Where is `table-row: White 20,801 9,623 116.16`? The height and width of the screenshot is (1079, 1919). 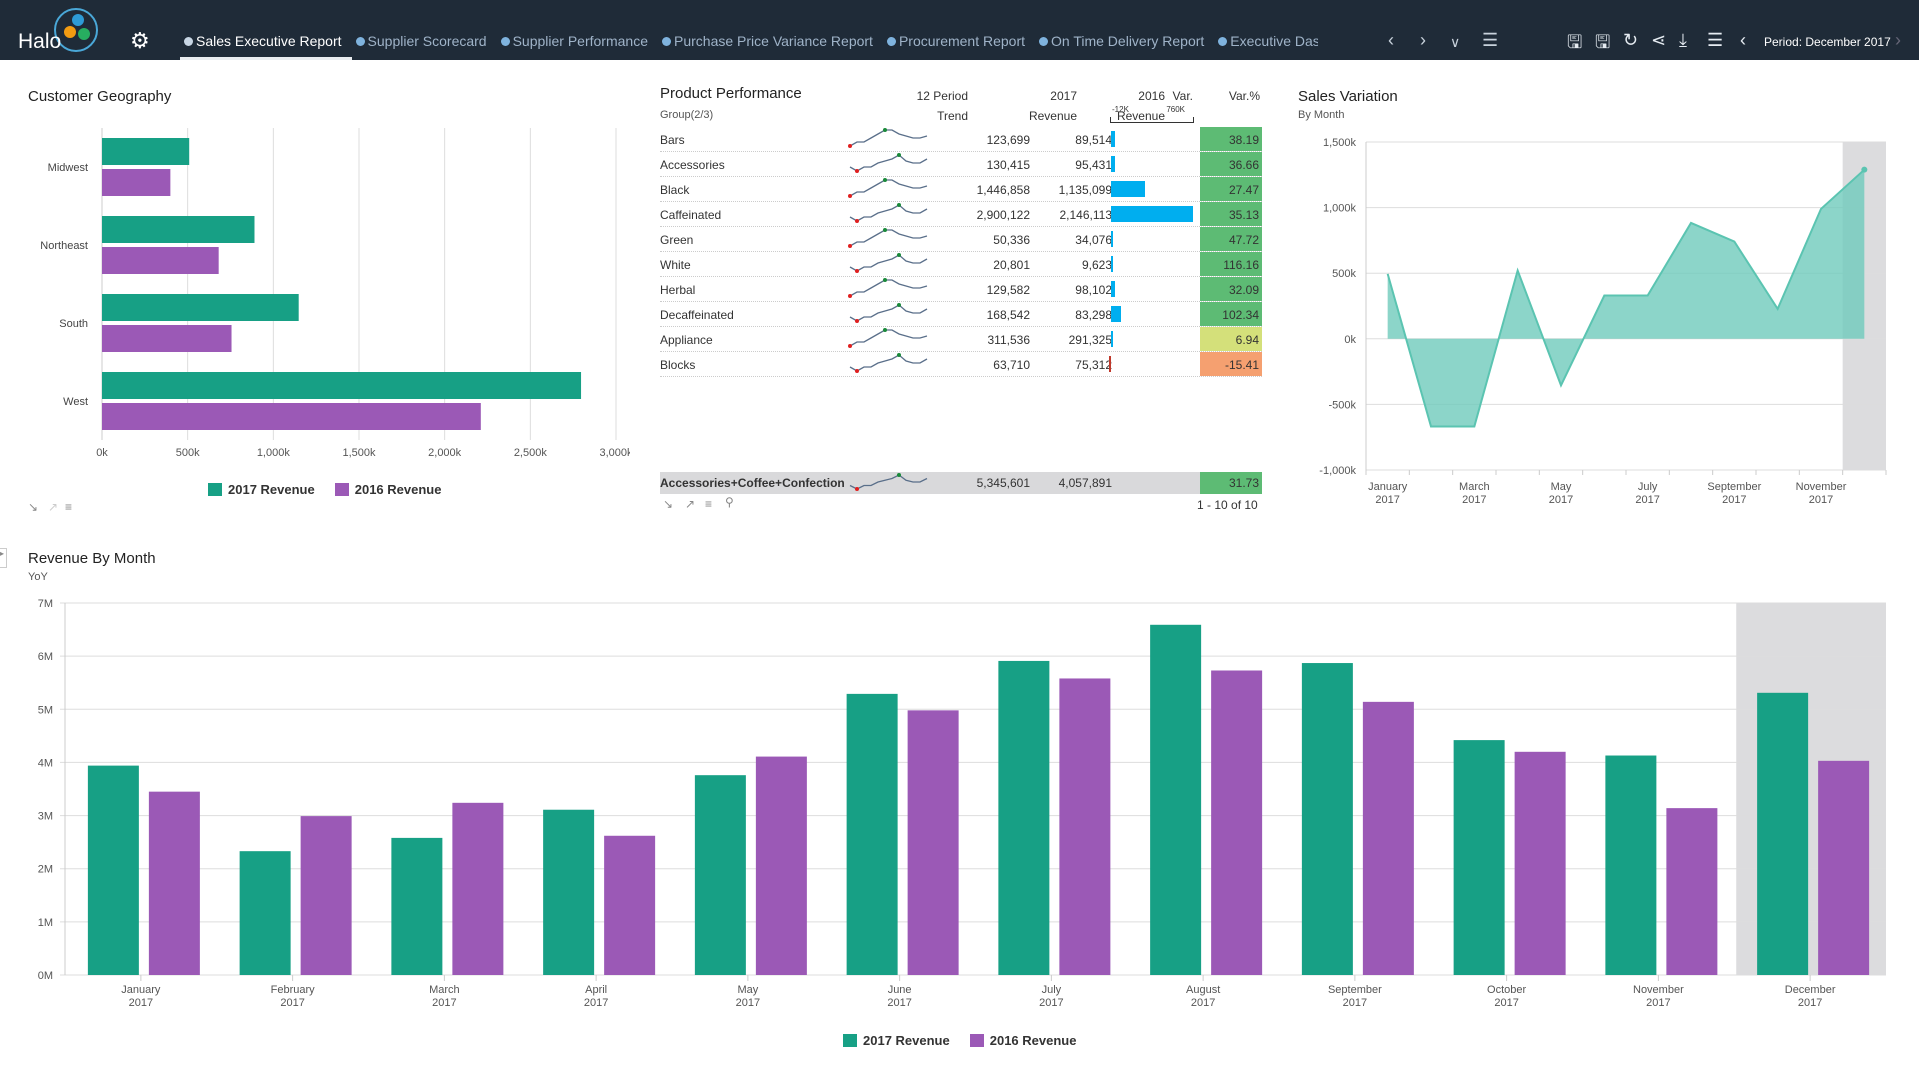
table-row: White 20,801 9,623 116.16 is located at coordinates (961, 264).